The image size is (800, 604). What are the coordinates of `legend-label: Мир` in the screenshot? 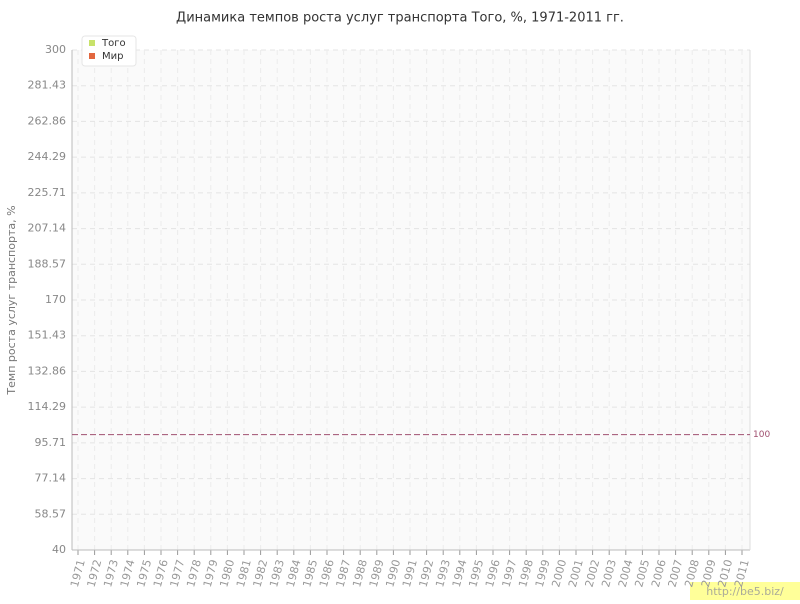 It's located at (112, 56).